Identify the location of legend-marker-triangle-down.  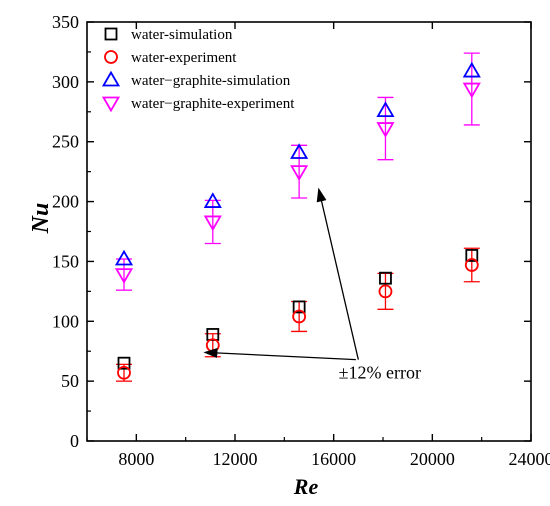
(111, 104).